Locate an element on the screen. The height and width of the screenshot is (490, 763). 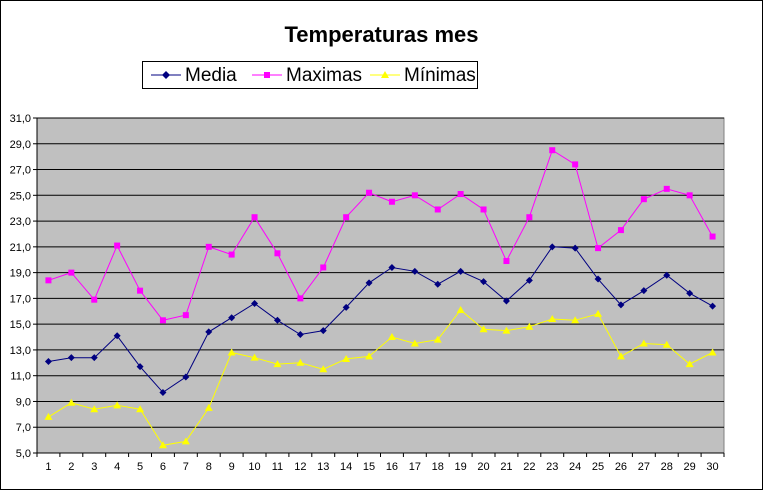
x-tick-label: 19 is located at coordinates (461, 467).